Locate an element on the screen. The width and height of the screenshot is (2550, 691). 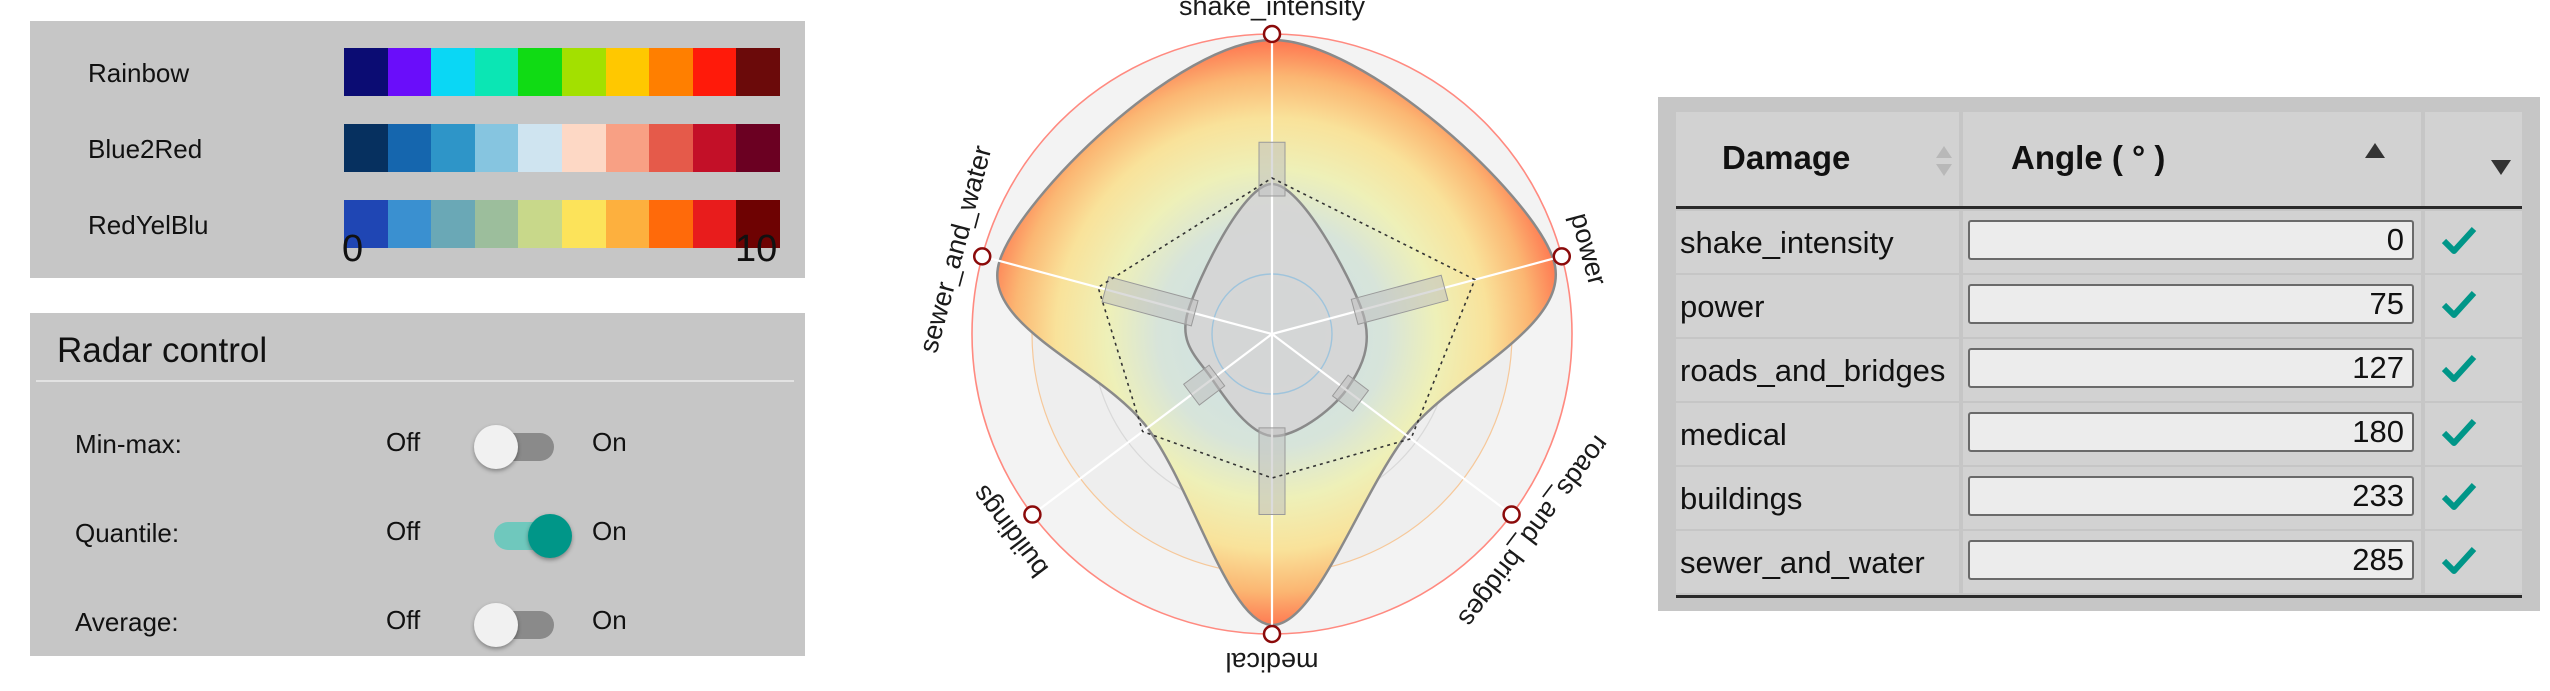
radar-axis-label: medical is located at coordinates (1271, 662).